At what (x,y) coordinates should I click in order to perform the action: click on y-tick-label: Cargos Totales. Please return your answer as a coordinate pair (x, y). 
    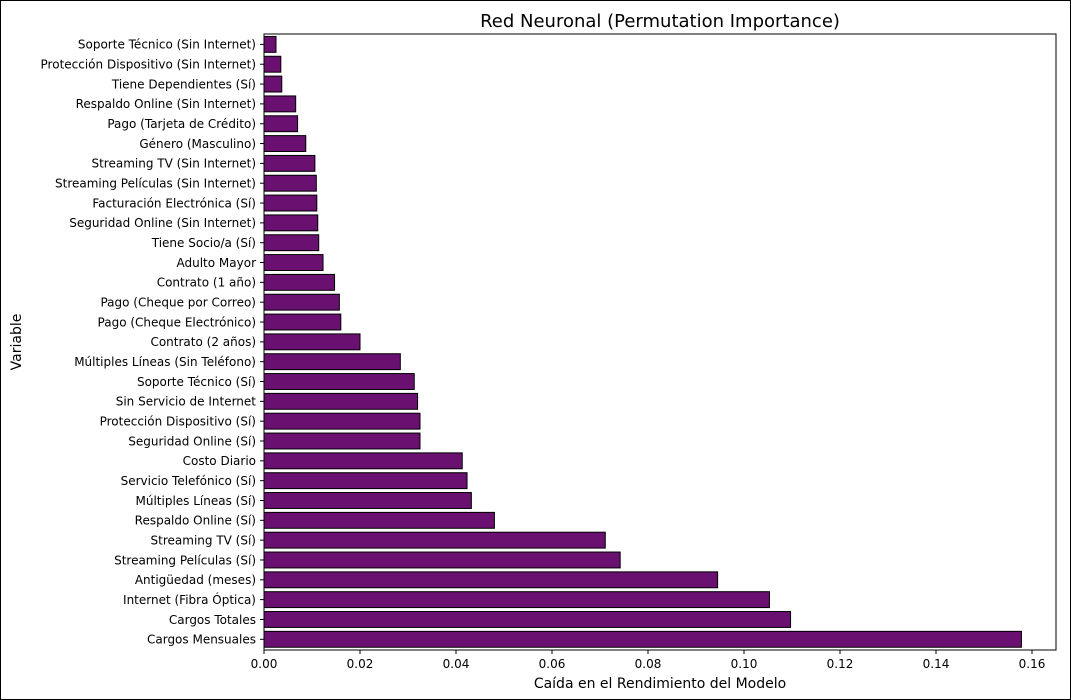
    Looking at the image, I should click on (212, 620).